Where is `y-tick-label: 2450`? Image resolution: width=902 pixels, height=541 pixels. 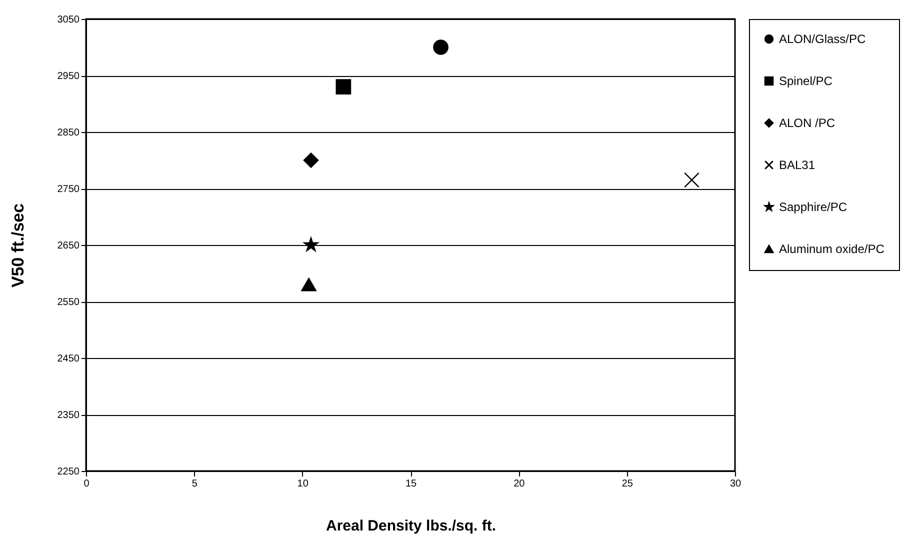
y-tick-label: 2450 is located at coordinates (68, 359).